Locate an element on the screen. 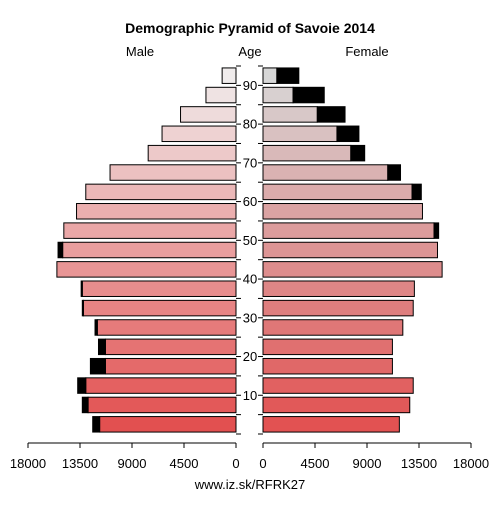 This screenshot has width=500, height=505. male-x-tick-label: 4500 is located at coordinates (184, 463).